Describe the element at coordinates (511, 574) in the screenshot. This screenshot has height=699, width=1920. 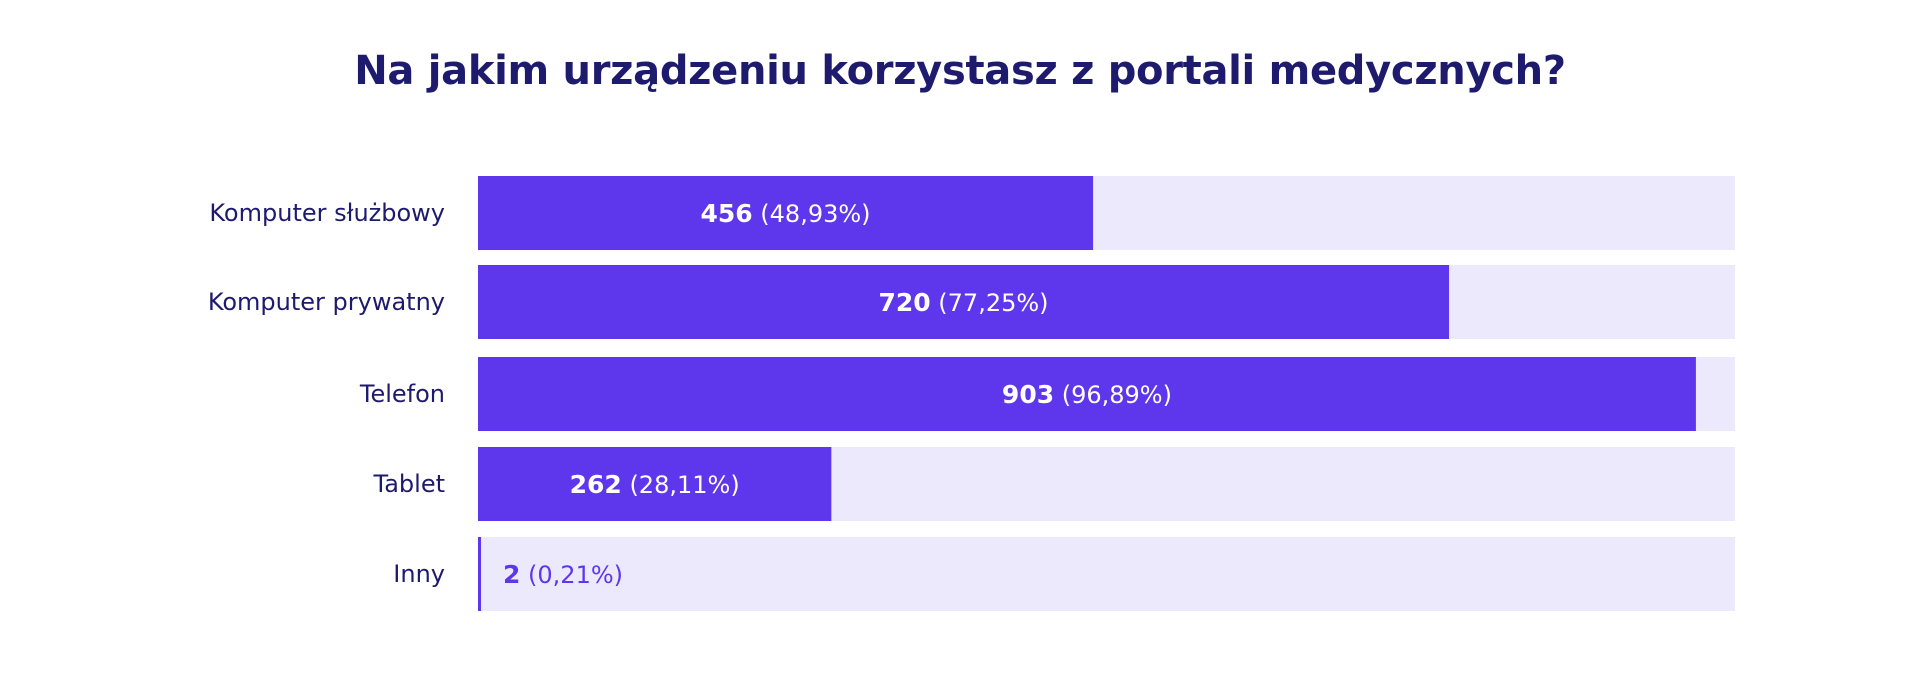
I see `data-label-value: 2` at that location.